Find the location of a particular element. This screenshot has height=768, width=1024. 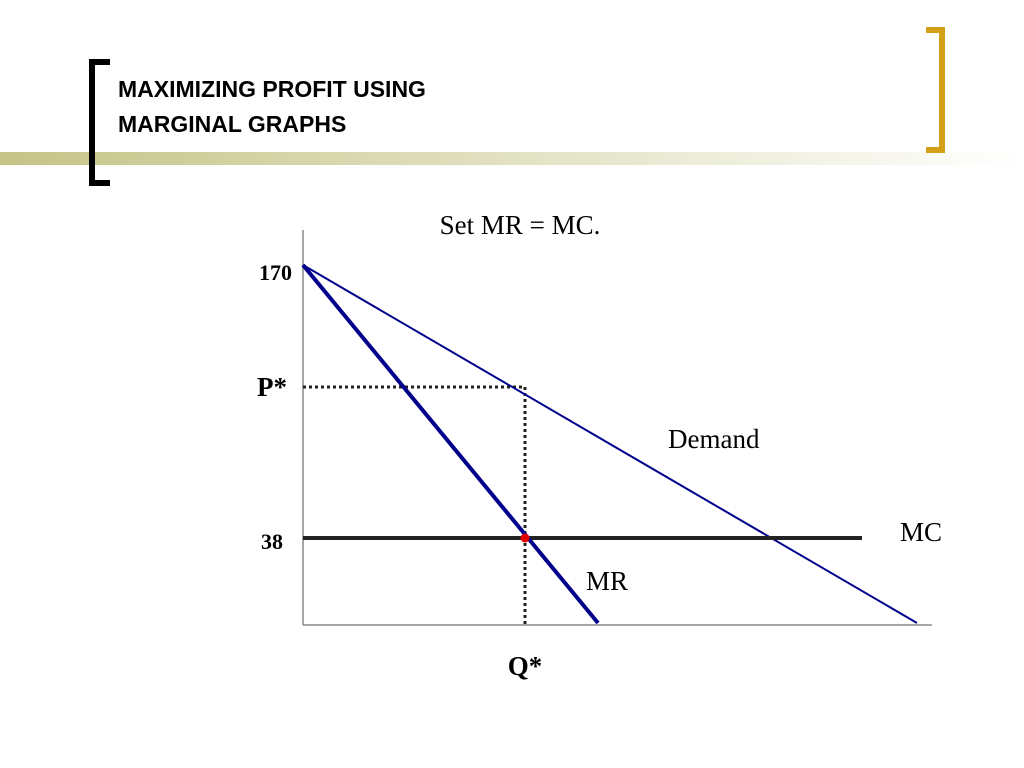

caption: Set MR = MC. is located at coordinates (520, 225).